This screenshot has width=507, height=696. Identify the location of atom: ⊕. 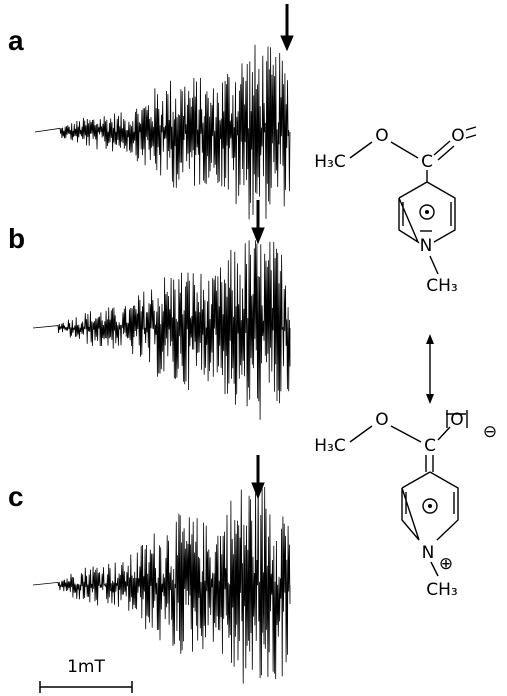
(446, 564).